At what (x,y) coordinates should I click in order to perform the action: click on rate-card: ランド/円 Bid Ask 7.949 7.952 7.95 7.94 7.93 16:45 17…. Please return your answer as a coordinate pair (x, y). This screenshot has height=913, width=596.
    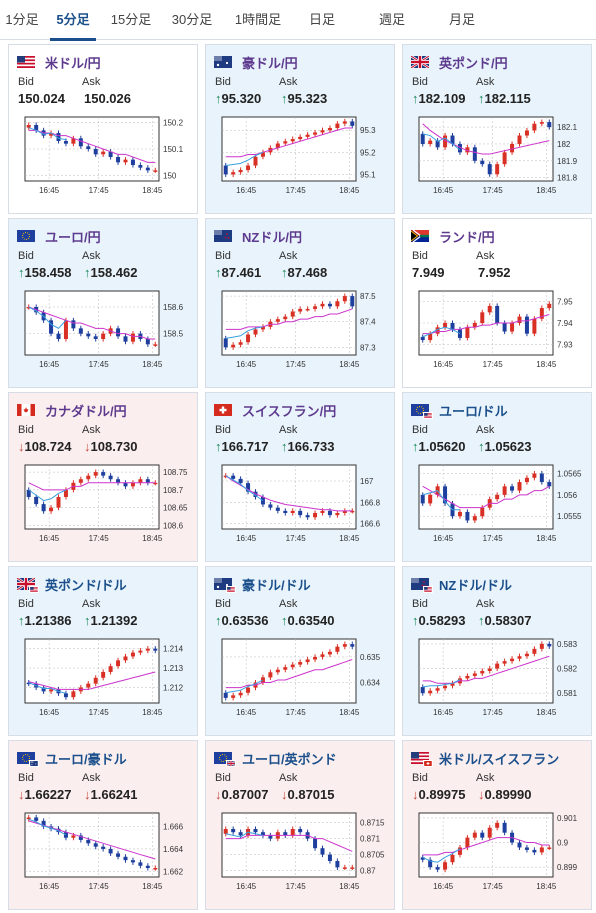
    Looking at the image, I should click on (497, 303).